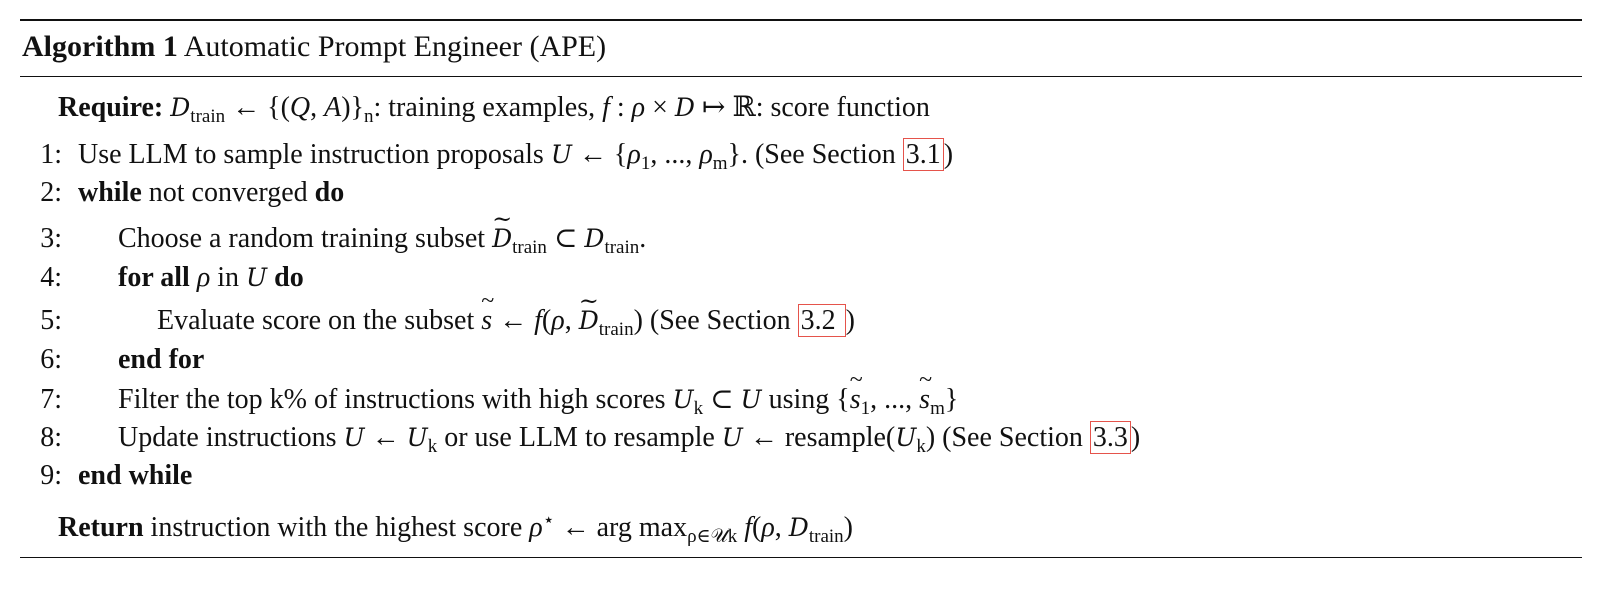 The width and height of the screenshot is (1604, 598). Describe the element at coordinates (110, 192) in the screenshot. I see `keyword: while` at that location.